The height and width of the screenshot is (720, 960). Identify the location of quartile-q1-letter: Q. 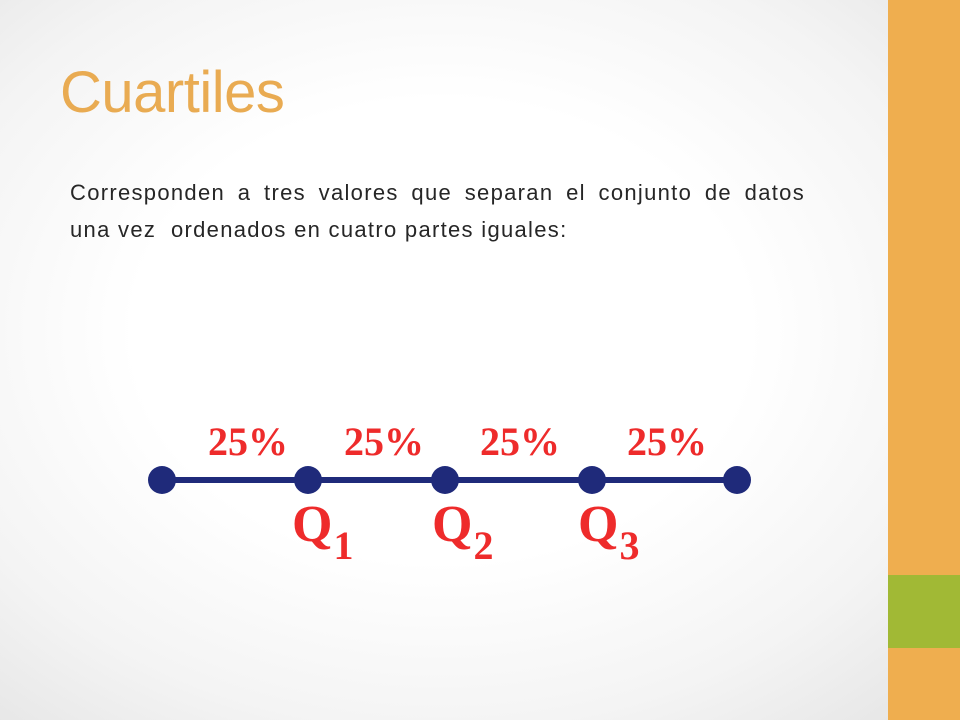
(312, 524).